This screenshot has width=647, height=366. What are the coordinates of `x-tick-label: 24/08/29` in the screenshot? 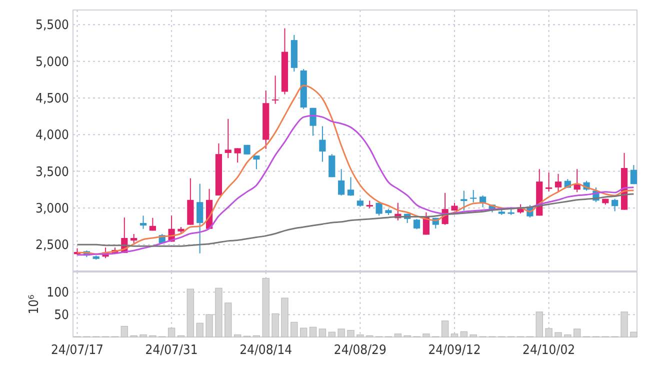 It's located at (360, 350).